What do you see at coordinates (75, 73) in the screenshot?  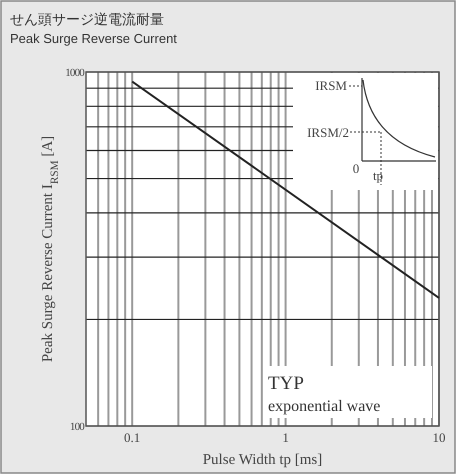 I see `y-tick-label: 1000` at bounding box center [75, 73].